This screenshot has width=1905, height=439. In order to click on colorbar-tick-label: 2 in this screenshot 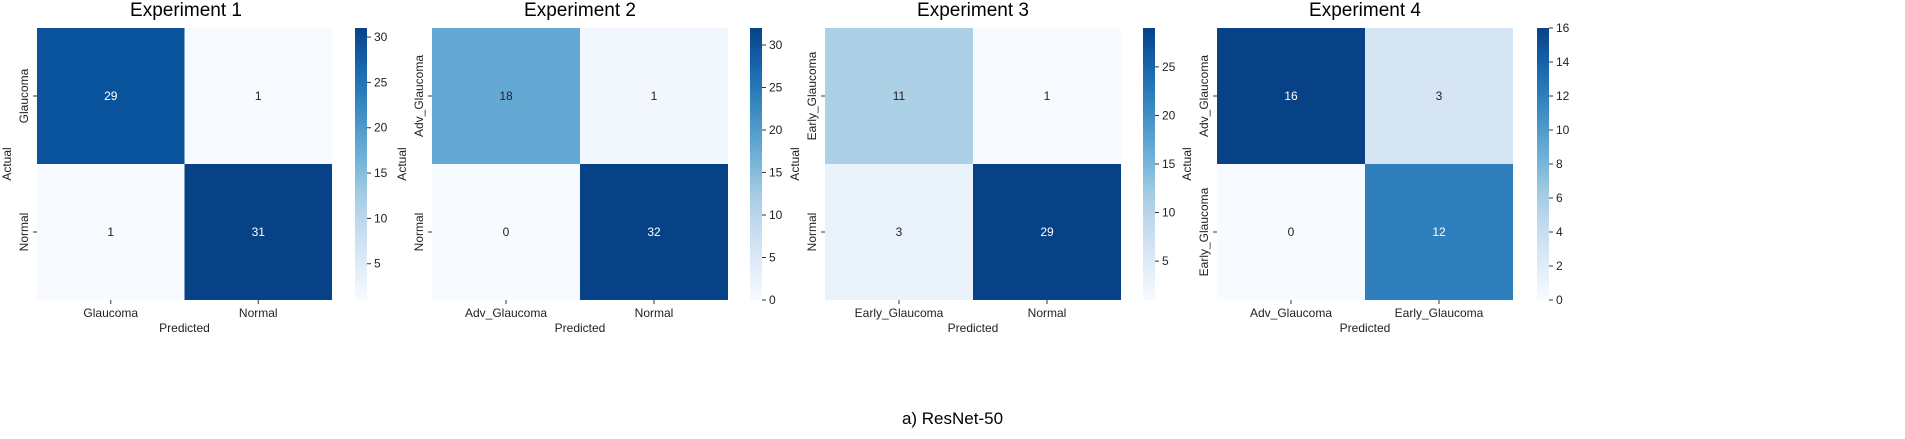, I will do `click(1559, 266)`.